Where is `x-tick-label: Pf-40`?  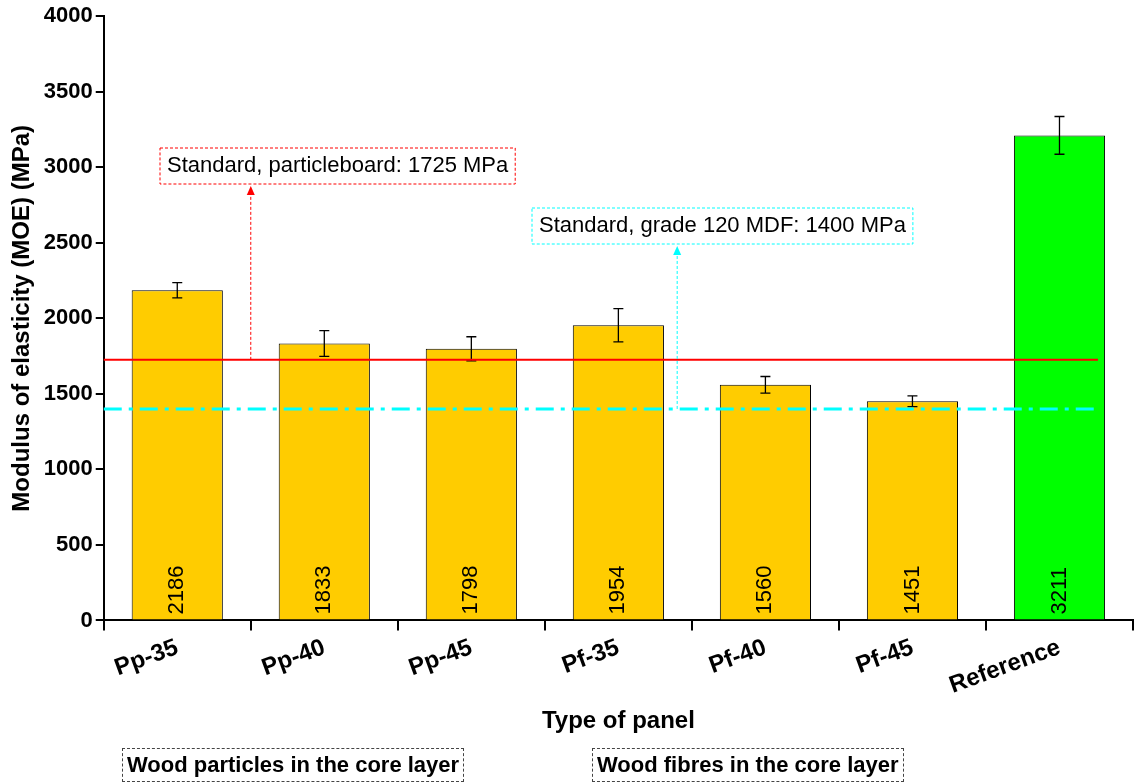
x-tick-label: Pf-40 is located at coordinates (737, 655).